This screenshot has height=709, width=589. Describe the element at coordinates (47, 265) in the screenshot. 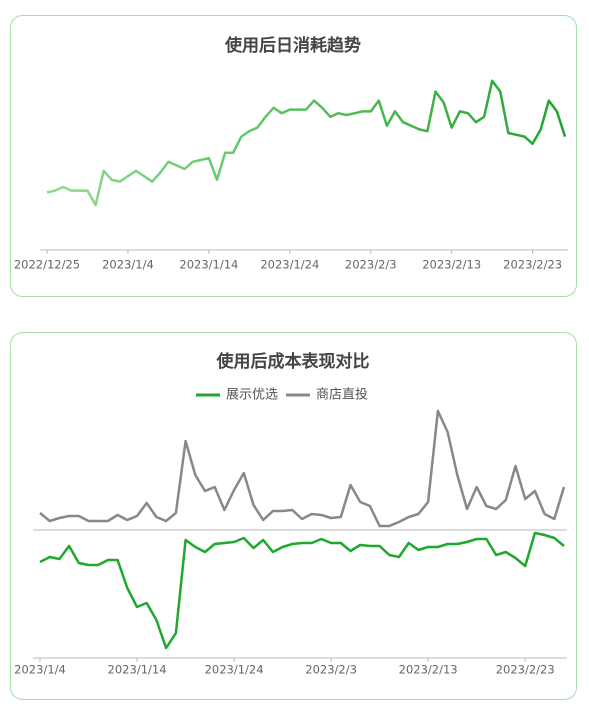

I see `x-tick-label: 2022/12/25` at that location.